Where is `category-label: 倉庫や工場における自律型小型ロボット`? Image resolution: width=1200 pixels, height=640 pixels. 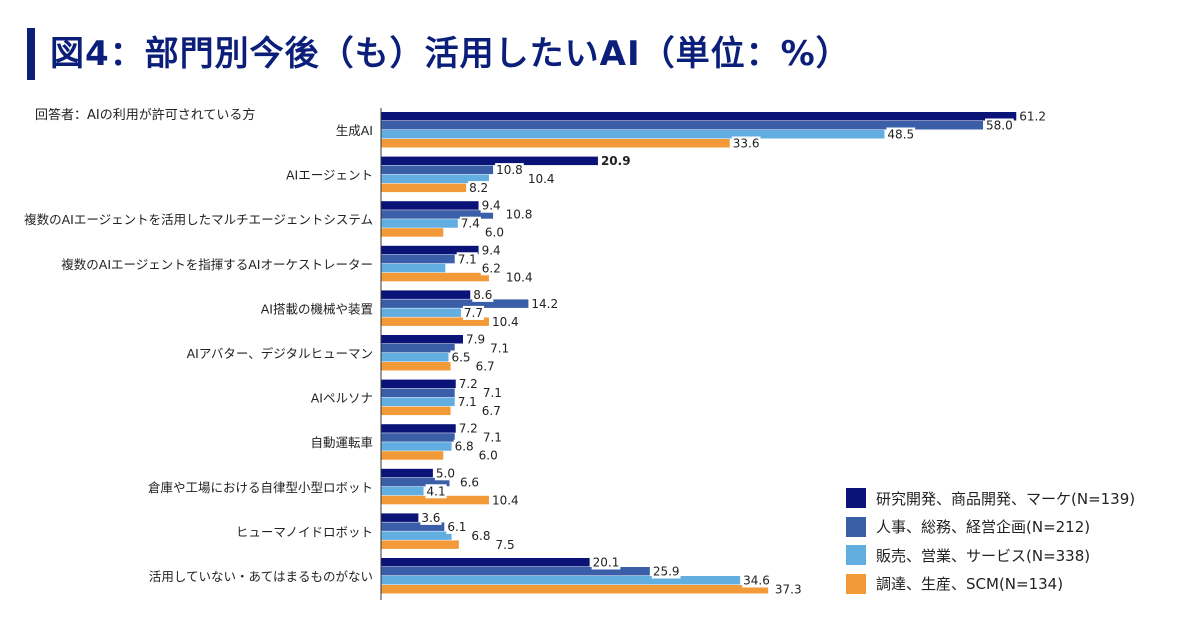 category-label: 倉庫や工場における自律型小型ロボット is located at coordinates (260, 487).